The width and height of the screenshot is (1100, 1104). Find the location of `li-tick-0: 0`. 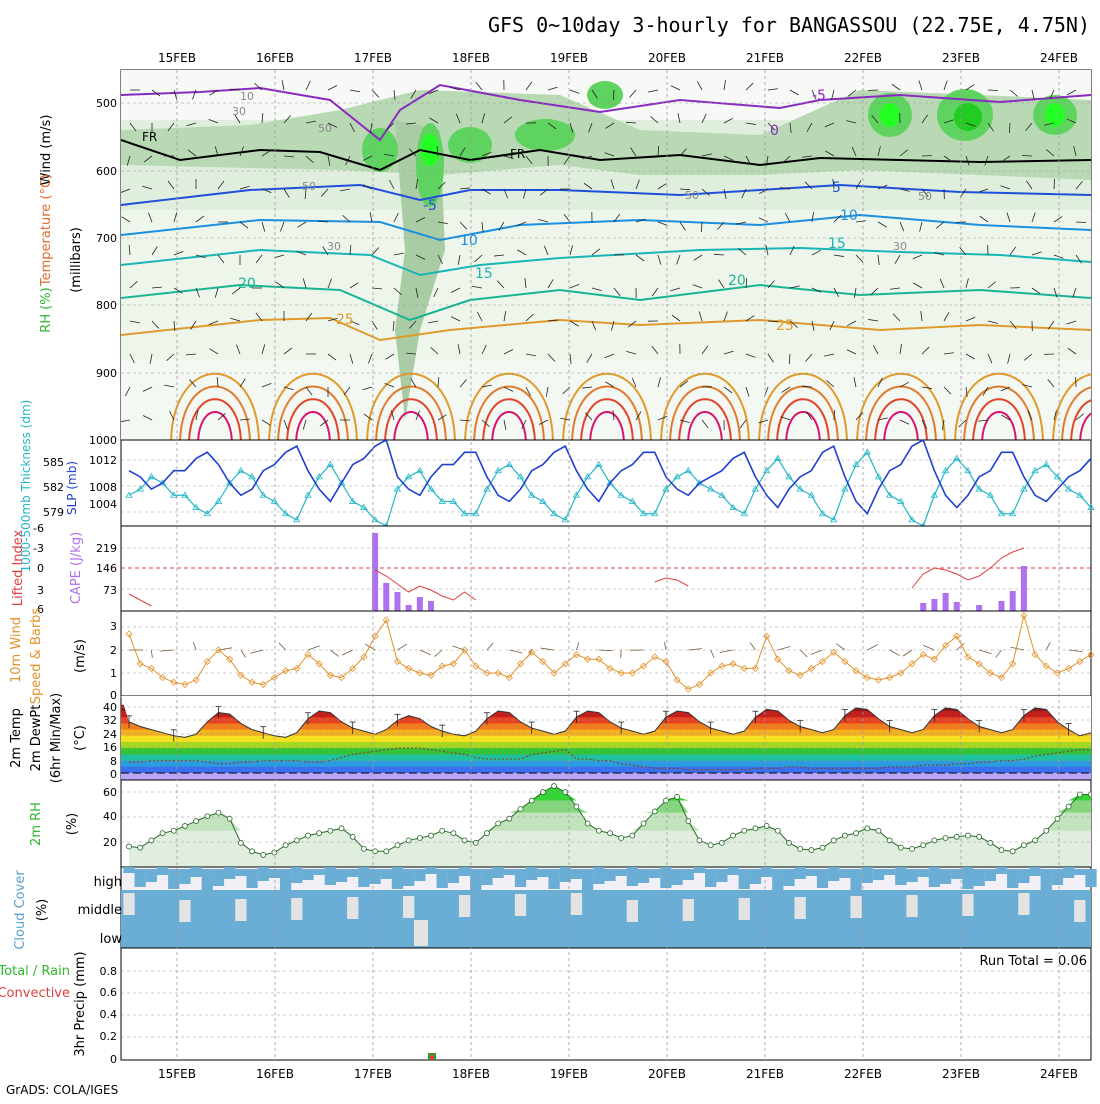

li-tick-0: 0 is located at coordinates (40, 568).